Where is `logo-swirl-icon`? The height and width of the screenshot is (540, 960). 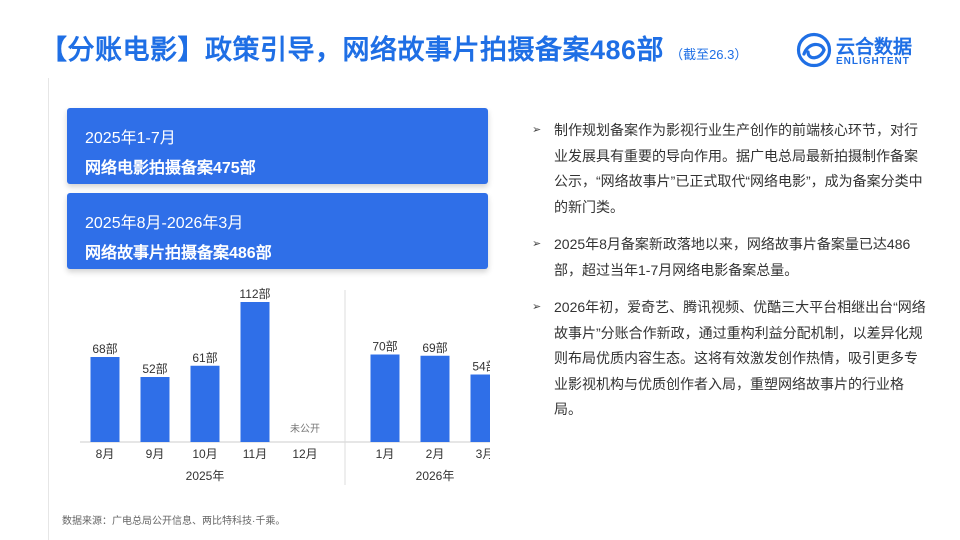
logo-swirl-icon is located at coordinates (814, 50).